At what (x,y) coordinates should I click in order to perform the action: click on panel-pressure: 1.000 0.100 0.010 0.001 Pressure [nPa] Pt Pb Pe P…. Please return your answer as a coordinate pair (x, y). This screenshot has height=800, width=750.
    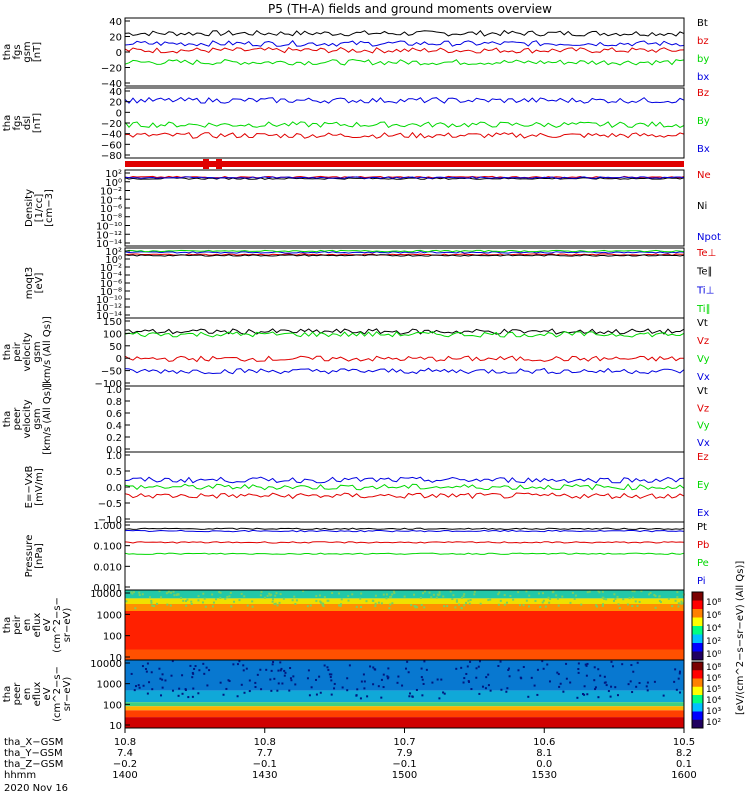
    Looking at the image, I should click on (366, 557).